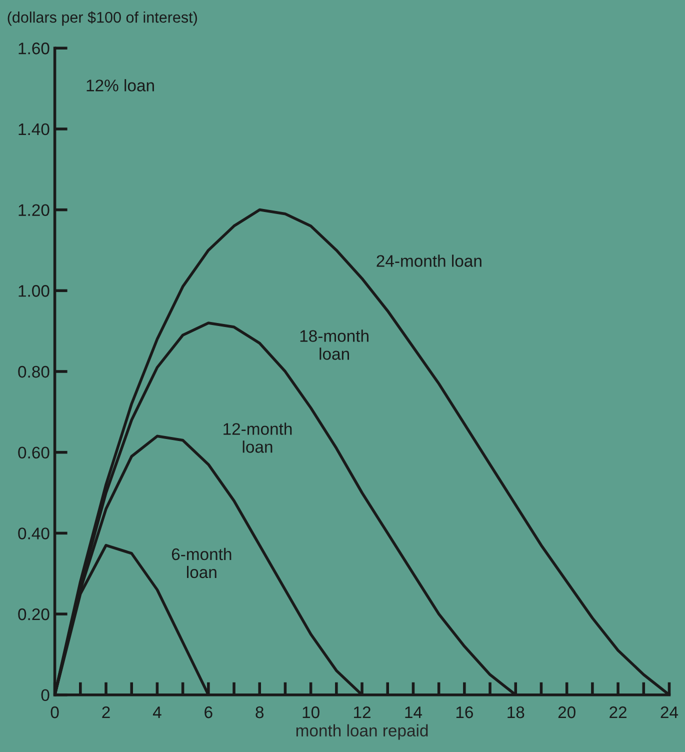 The image size is (685, 752). What do you see at coordinates (202, 563) in the screenshot?
I see `series-label: 6-month loan` at bounding box center [202, 563].